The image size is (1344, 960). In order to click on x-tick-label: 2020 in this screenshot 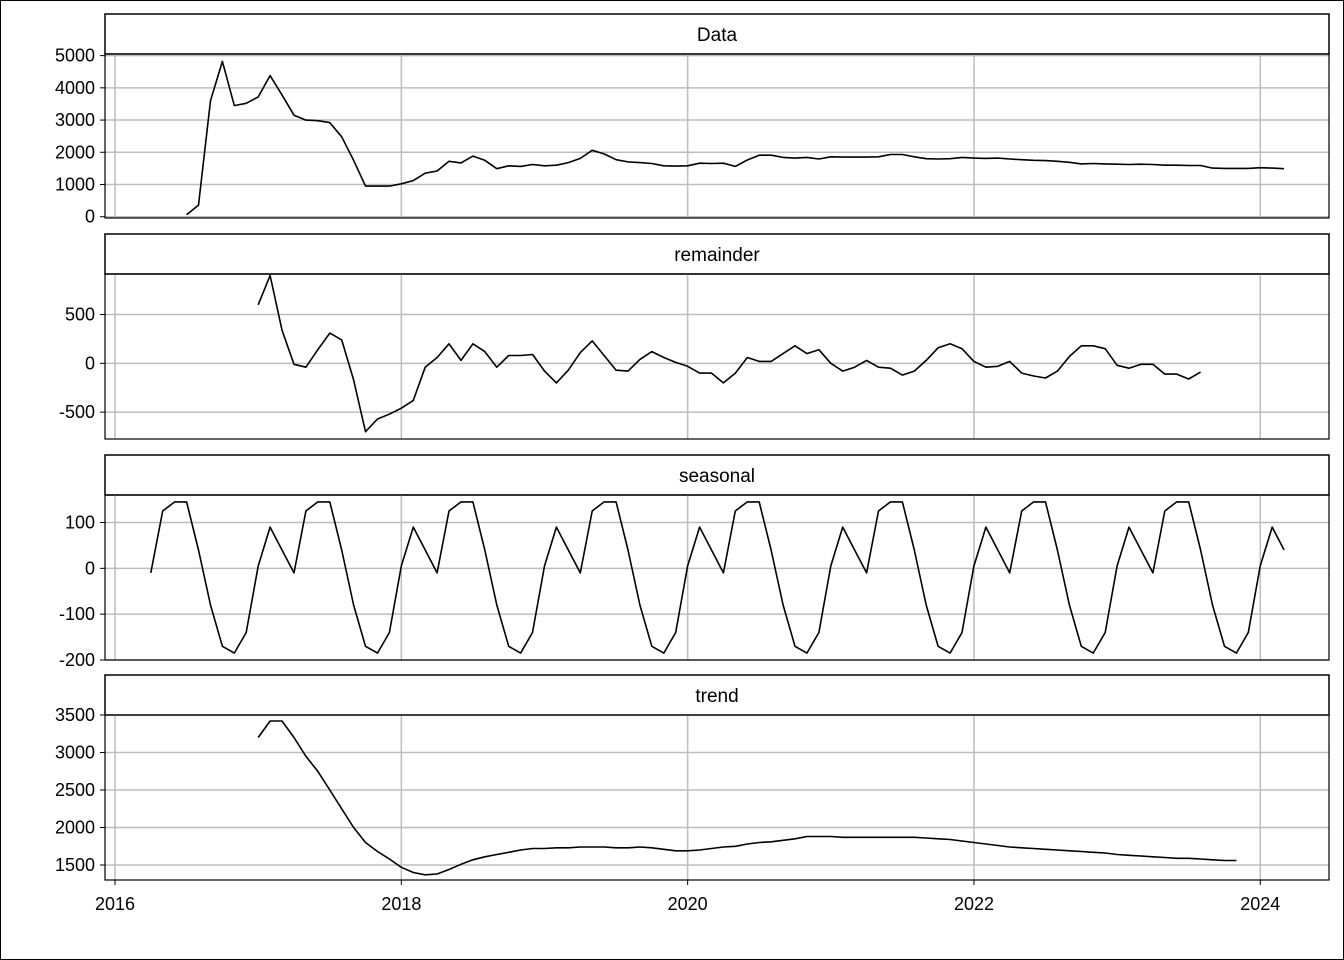, I will do `click(688, 904)`.